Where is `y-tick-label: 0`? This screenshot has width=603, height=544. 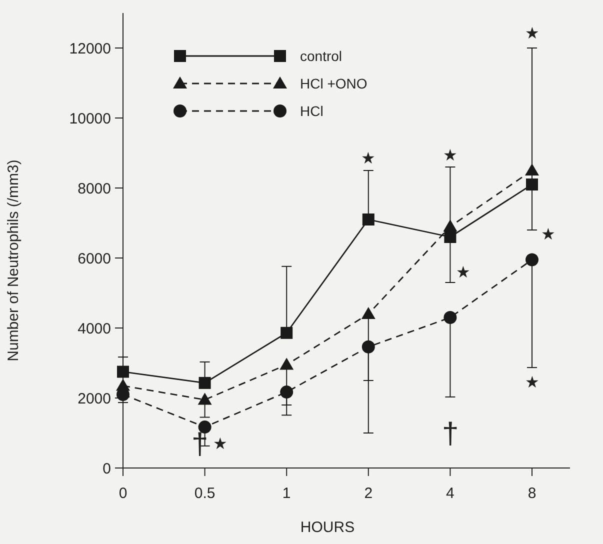
y-tick-label: 0 is located at coordinates (106, 469).